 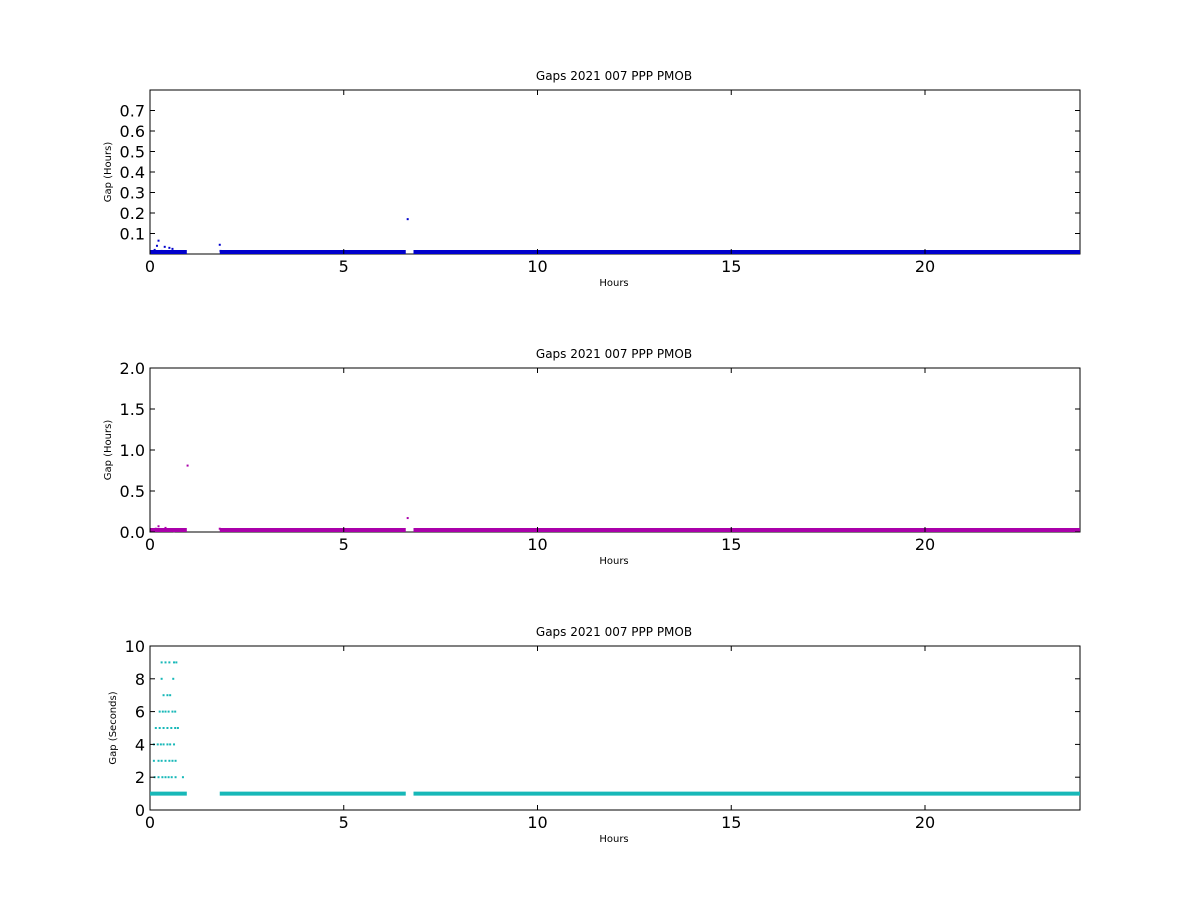 I want to click on y-tick-label: 8, so click(x=140, y=679).